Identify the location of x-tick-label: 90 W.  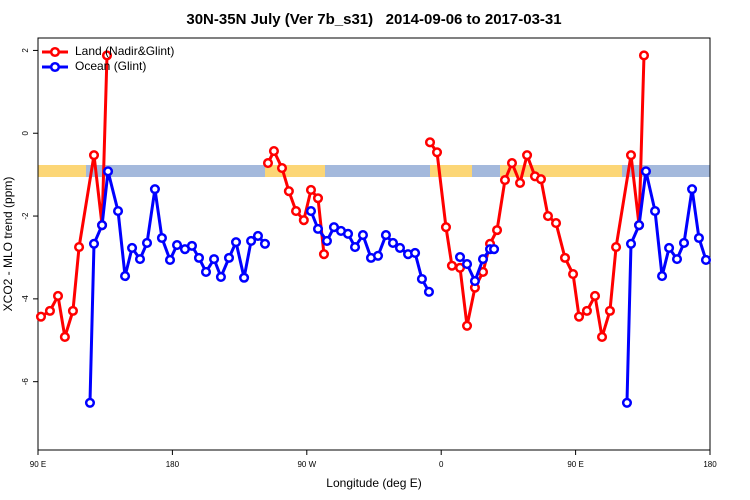
(306, 464).